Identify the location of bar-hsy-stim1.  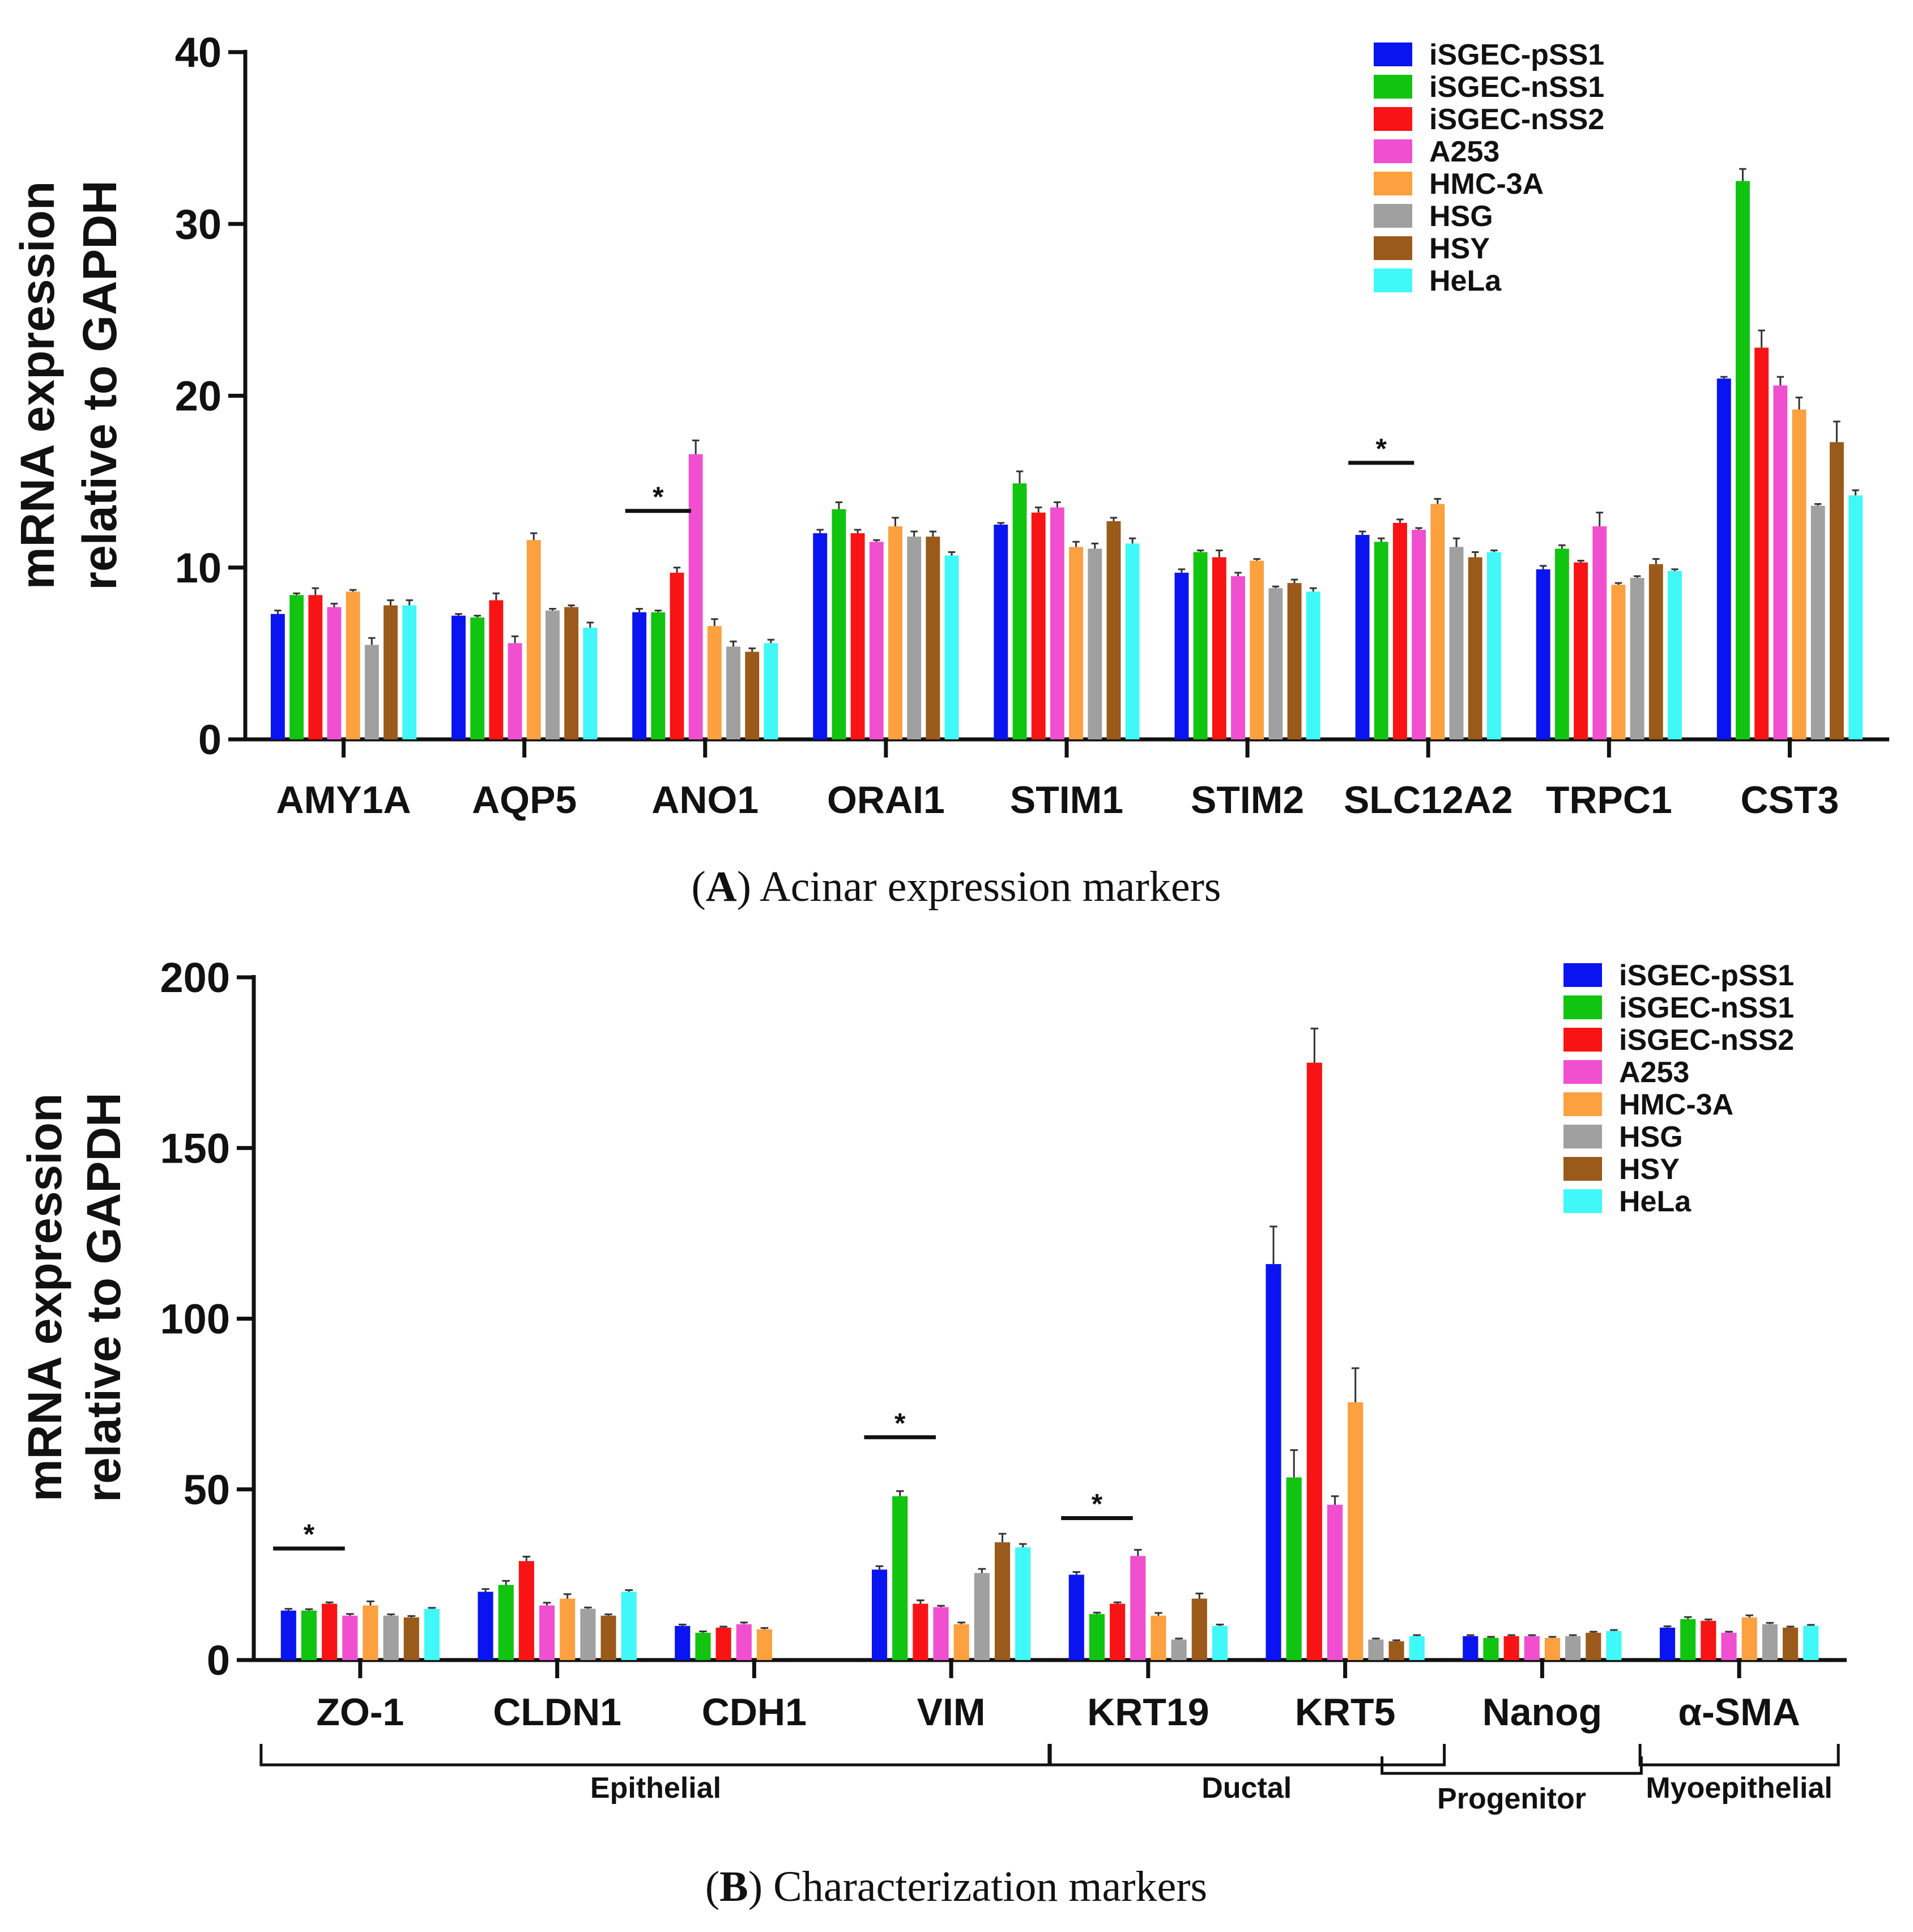
(1113, 630).